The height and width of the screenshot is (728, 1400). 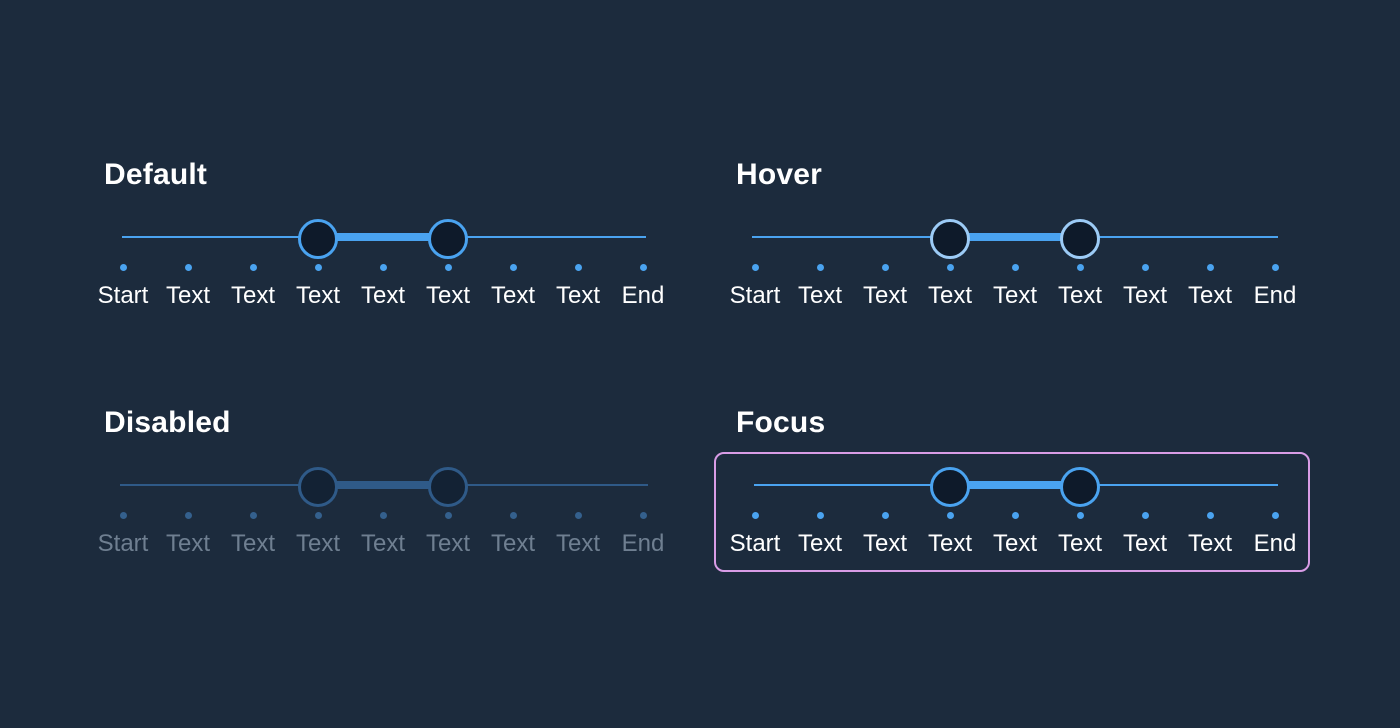 I want to click on hover-title: Hover, so click(x=779, y=174).